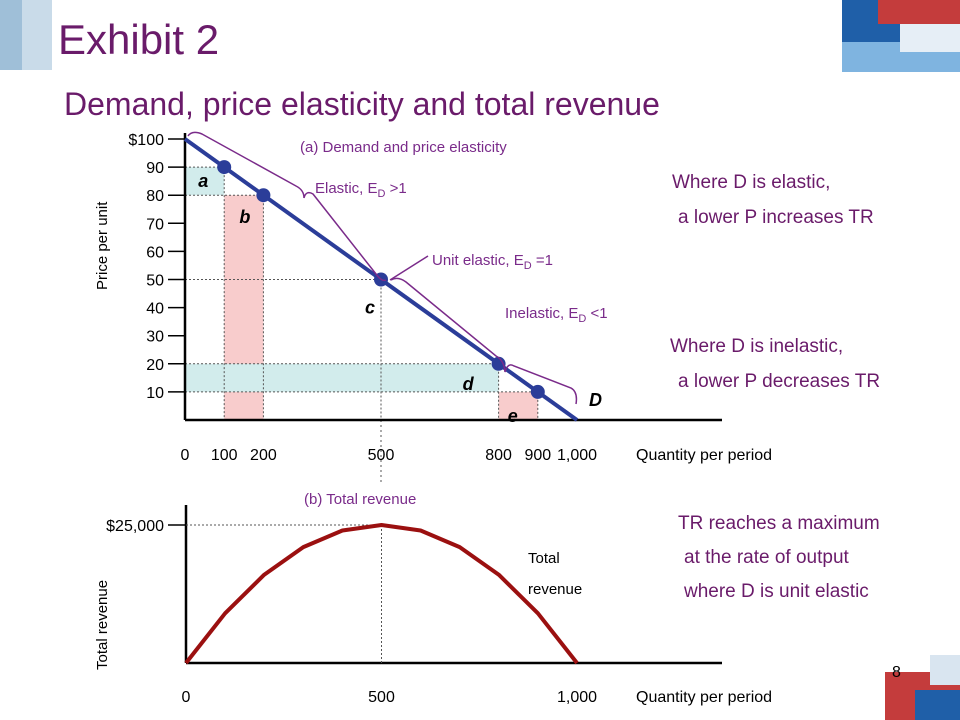 The image size is (960, 720). What do you see at coordinates (751, 182) in the screenshot?
I see `note-elastic-line1: Where D is elastic,` at bounding box center [751, 182].